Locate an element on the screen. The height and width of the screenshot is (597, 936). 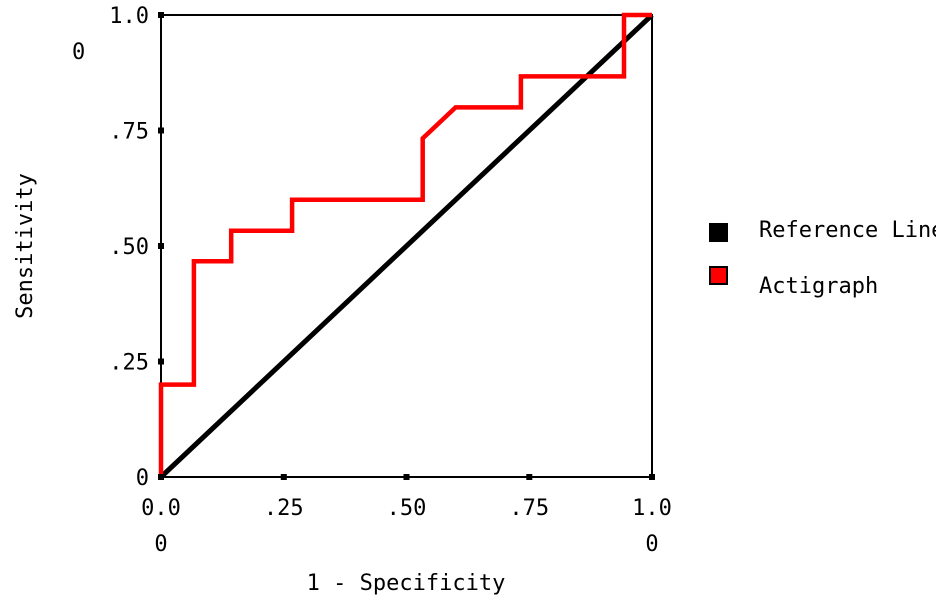
legend: Reference Line Actigraph is located at coordinates (822, 258).